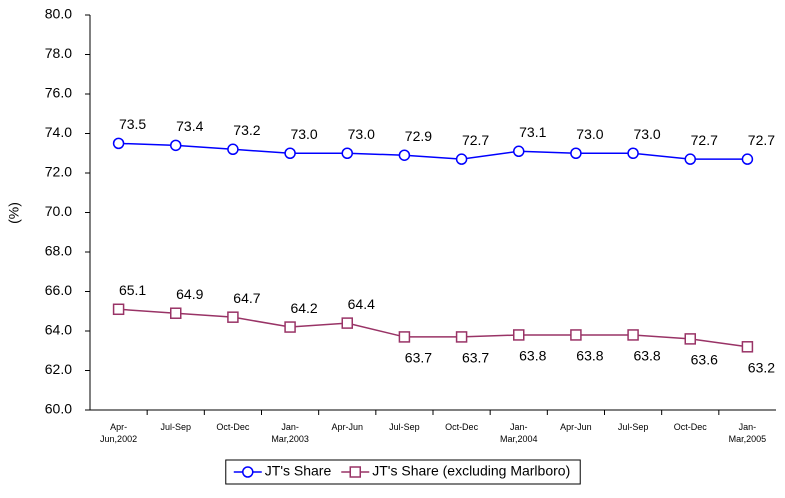  What do you see at coordinates (361, 304) in the screenshot?
I see `data-label: 64.4` at bounding box center [361, 304].